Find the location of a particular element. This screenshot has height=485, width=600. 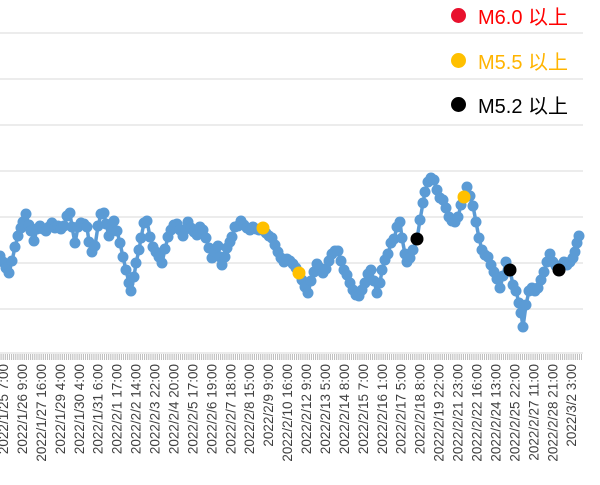

x-axis-label: 2022/2/5 17:00 is located at coordinates (192, 409).